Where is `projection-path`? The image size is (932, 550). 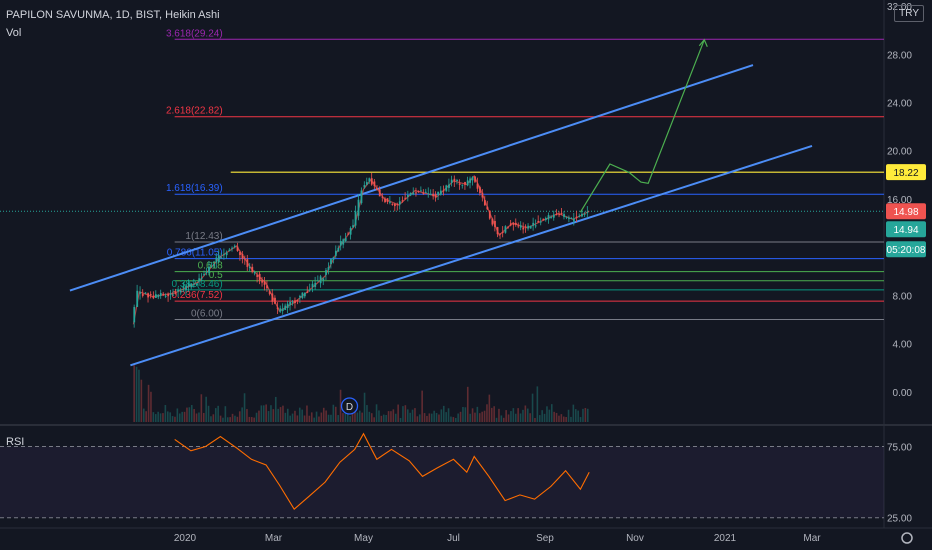
projection-path is located at coordinates (642, 126).